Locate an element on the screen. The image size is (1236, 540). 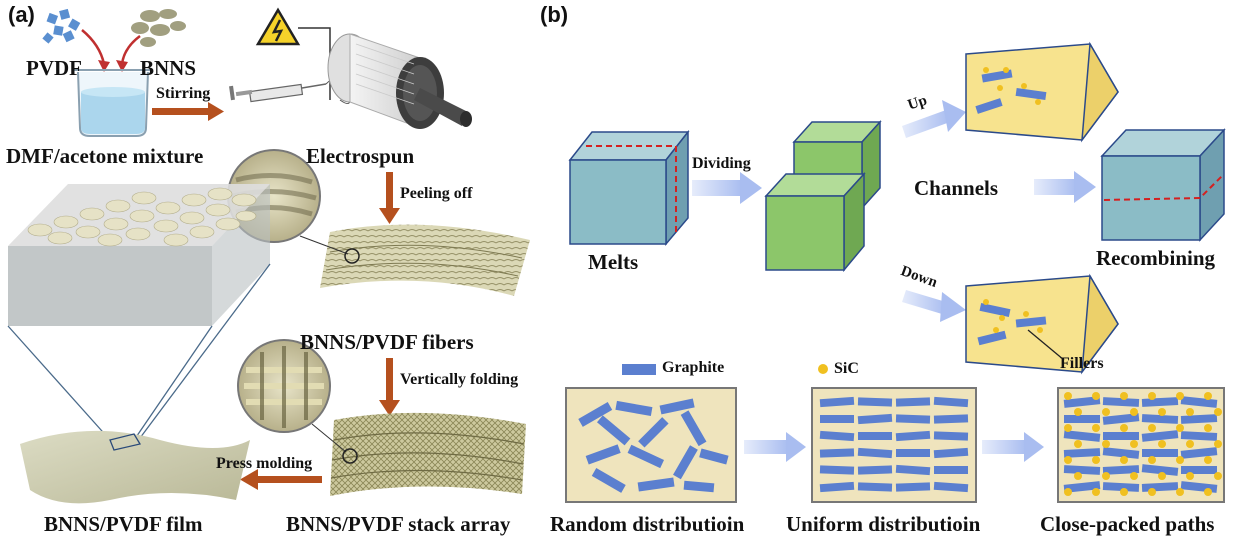
stirring-label: Stirring is located at coordinates (183, 93).